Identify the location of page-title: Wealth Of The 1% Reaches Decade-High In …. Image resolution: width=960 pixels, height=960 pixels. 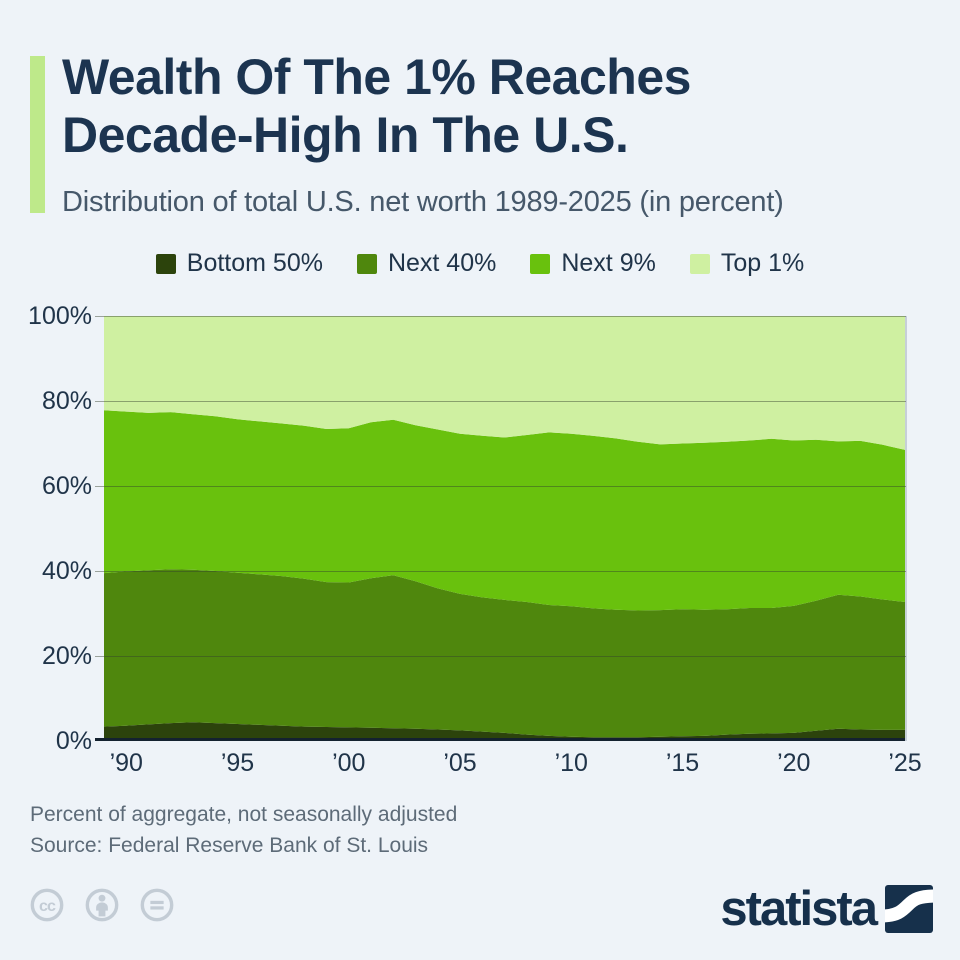
(376, 106).